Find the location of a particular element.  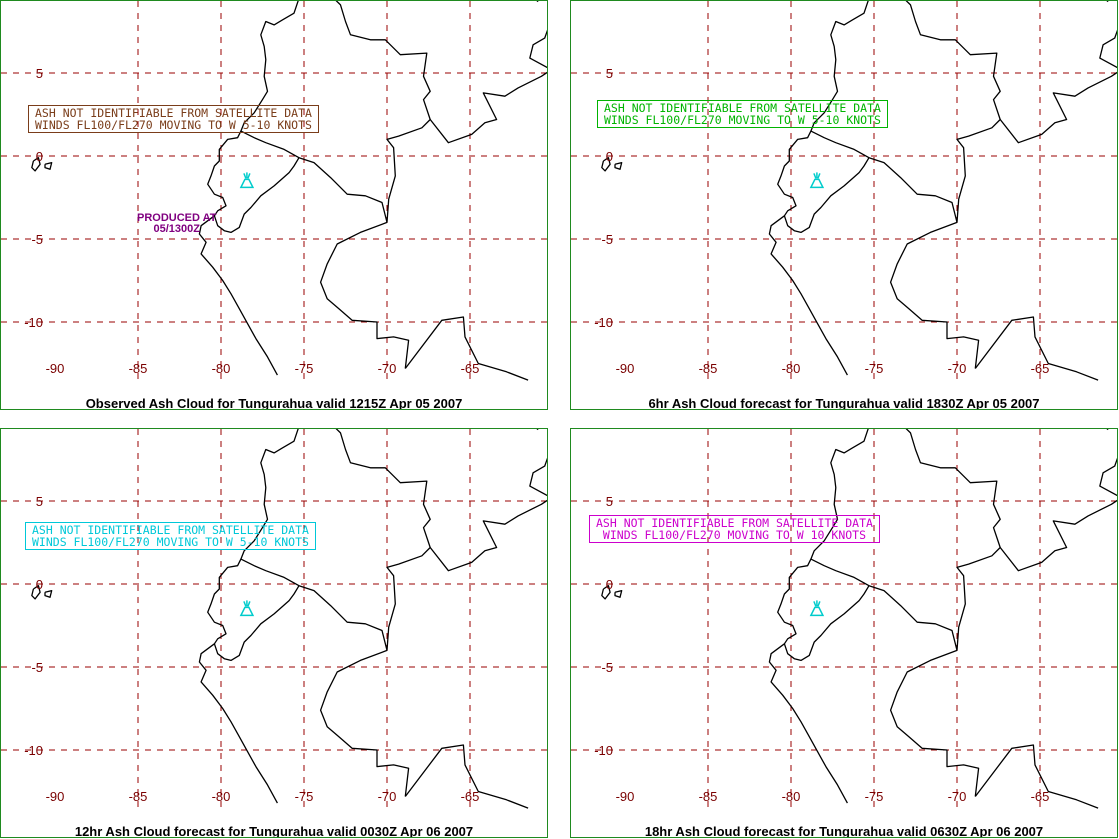

advisory-line-2: WINDS FL100/FL270 MOVING TO W 10 KNOTS is located at coordinates (734, 535).